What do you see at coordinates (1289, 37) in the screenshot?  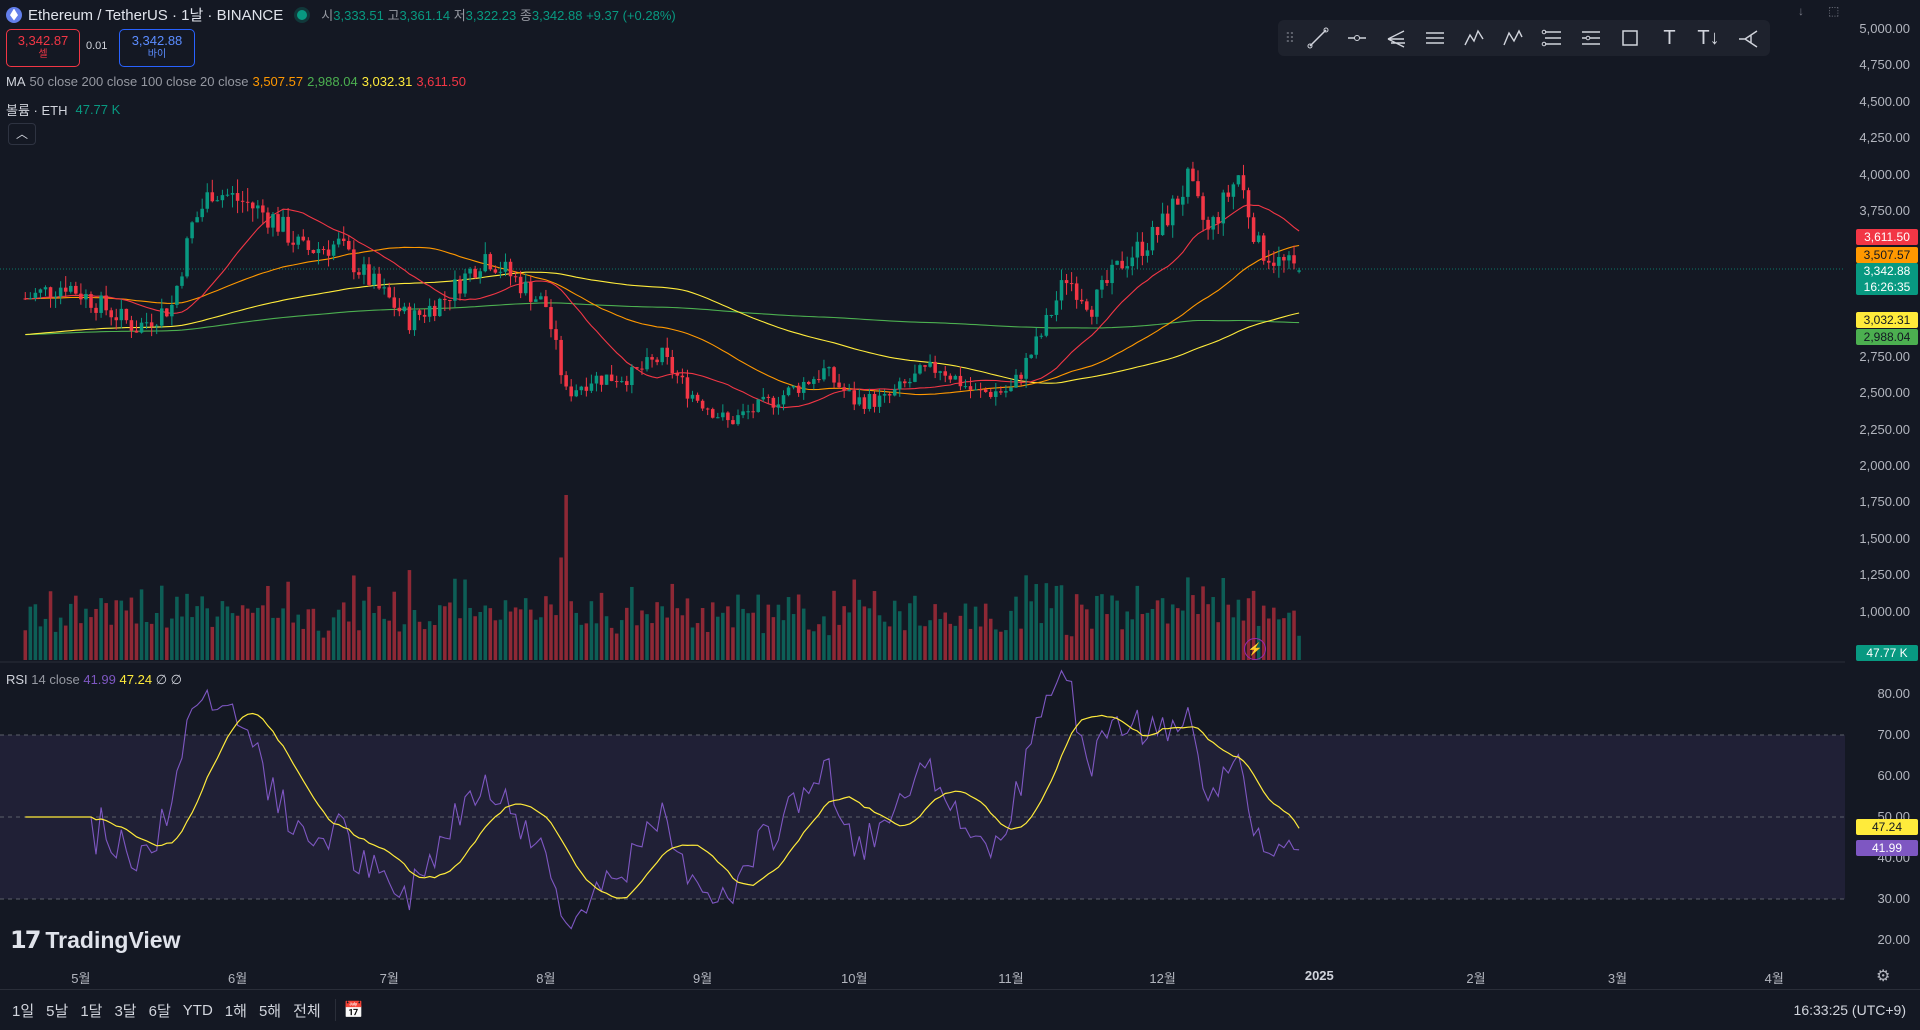 I see `drag-handle-icon: ⠿` at bounding box center [1289, 37].